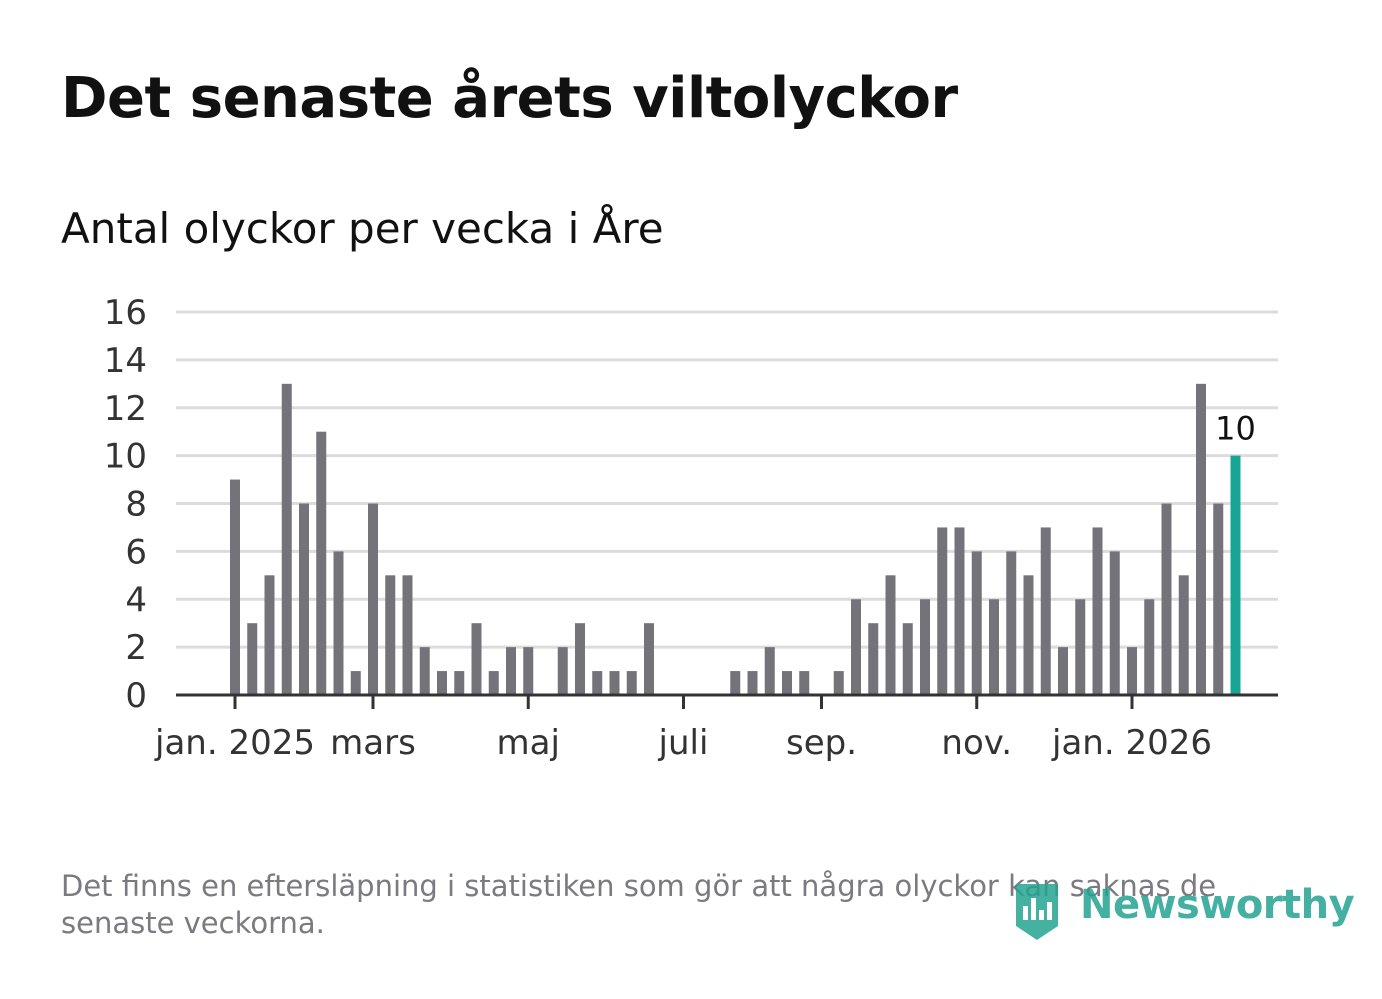  I want to click on bar-highlight, so click(1235, 575).